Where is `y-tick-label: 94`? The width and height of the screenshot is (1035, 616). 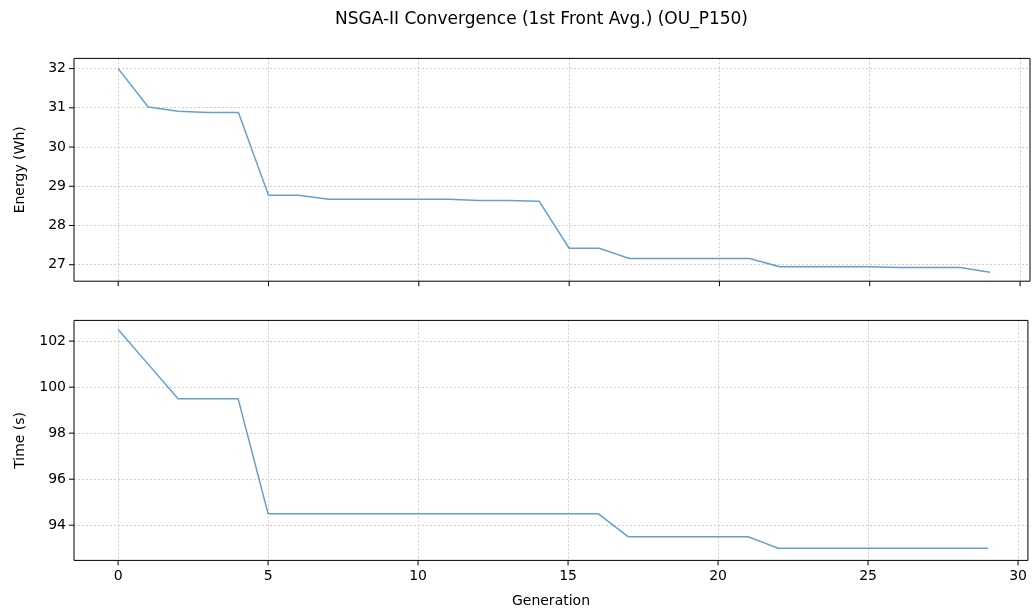 y-tick-label: 94 is located at coordinates (57, 523).